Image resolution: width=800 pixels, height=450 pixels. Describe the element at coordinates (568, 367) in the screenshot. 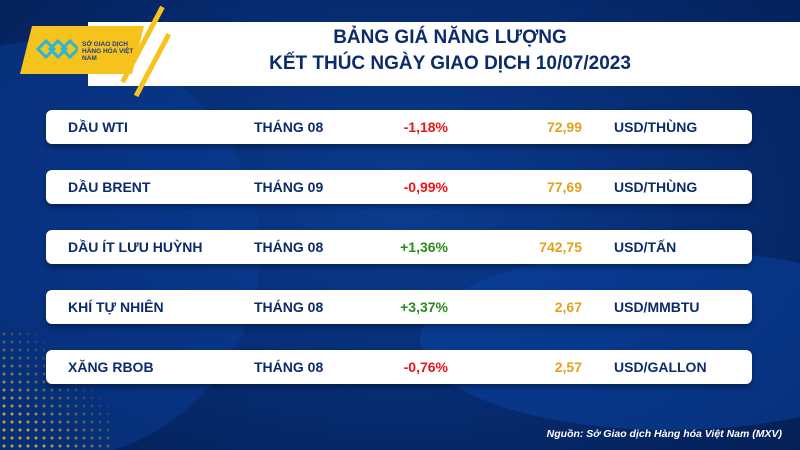

I see `price: 2,57` at that location.